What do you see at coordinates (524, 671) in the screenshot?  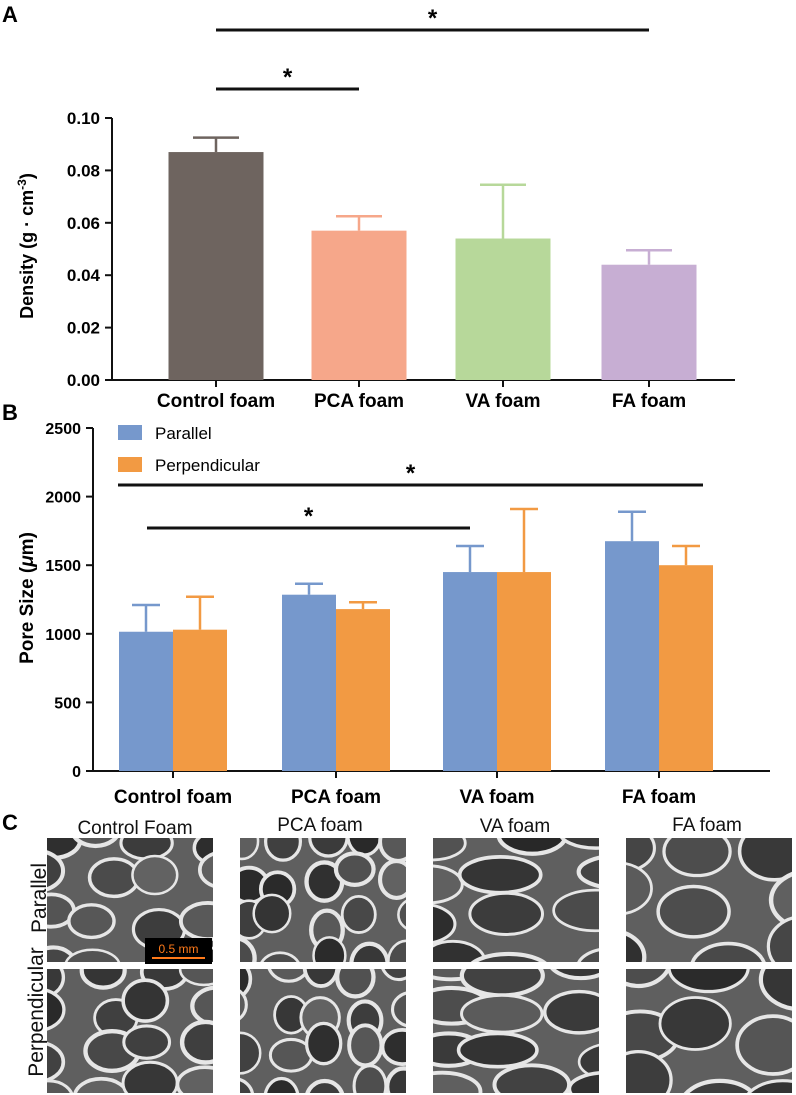 I see `panel-b-bar-va-foam-perpendicular` at bounding box center [524, 671].